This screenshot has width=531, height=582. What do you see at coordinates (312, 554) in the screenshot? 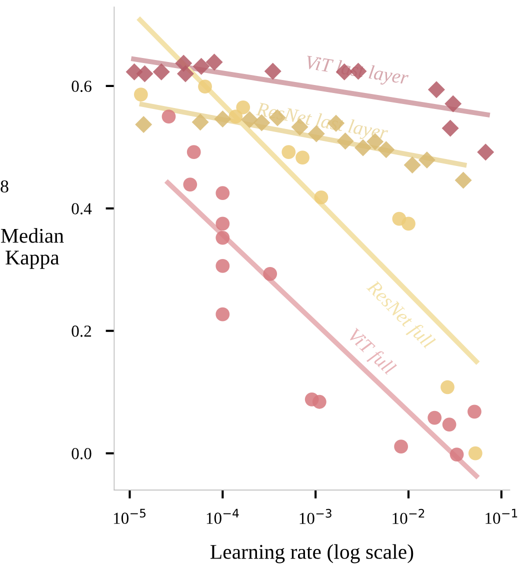
I see `x-axis-title: Learning rate (log scale)` at bounding box center [312, 554].